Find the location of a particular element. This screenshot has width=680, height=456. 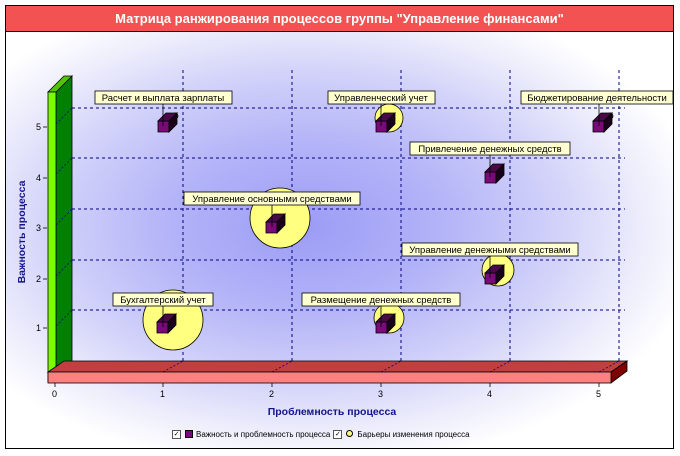

x-tick-1: 1 is located at coordinates (162, 394).